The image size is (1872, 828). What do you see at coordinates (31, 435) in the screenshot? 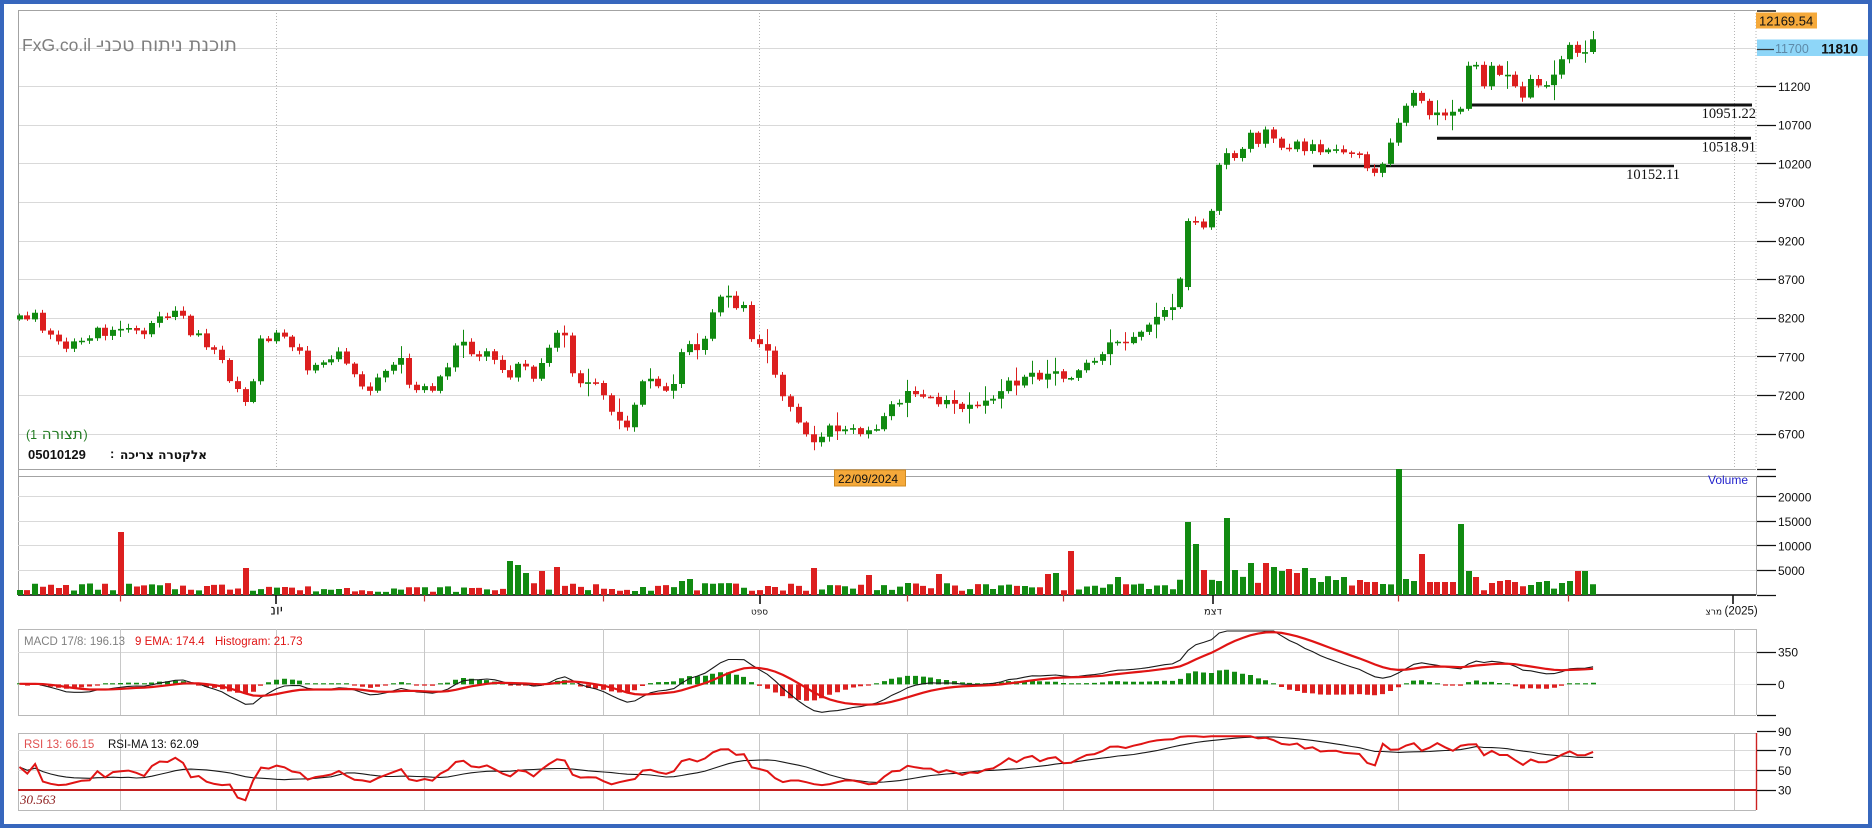
I see `svg-text: (1` at bounding box center [31, 435].